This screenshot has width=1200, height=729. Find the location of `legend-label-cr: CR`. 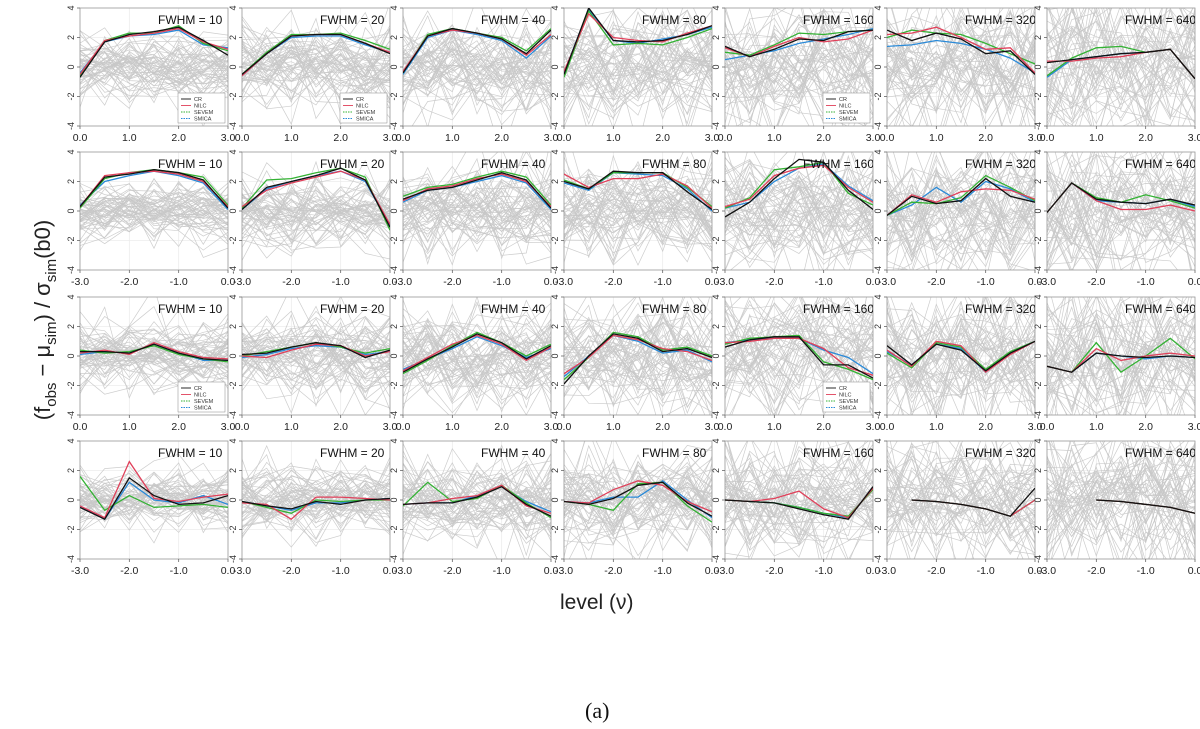

legend-label-cr: CR is located at coordinates (360, 100).